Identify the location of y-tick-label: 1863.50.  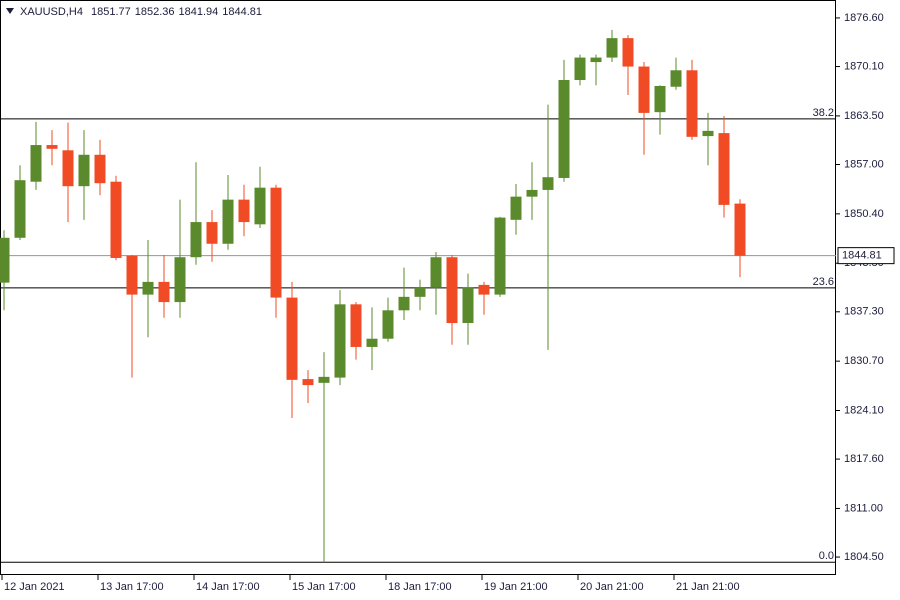
(864, 116).